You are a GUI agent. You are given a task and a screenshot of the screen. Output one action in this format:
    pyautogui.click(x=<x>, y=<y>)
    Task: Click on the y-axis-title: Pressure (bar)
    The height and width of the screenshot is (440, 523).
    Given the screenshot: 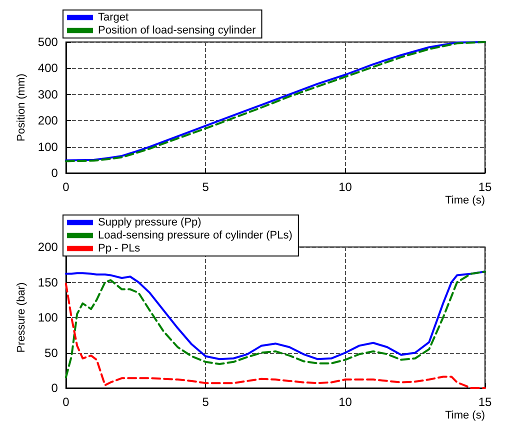 What is the action you would take?
    pyautogui.click(x=22, y=317)
    